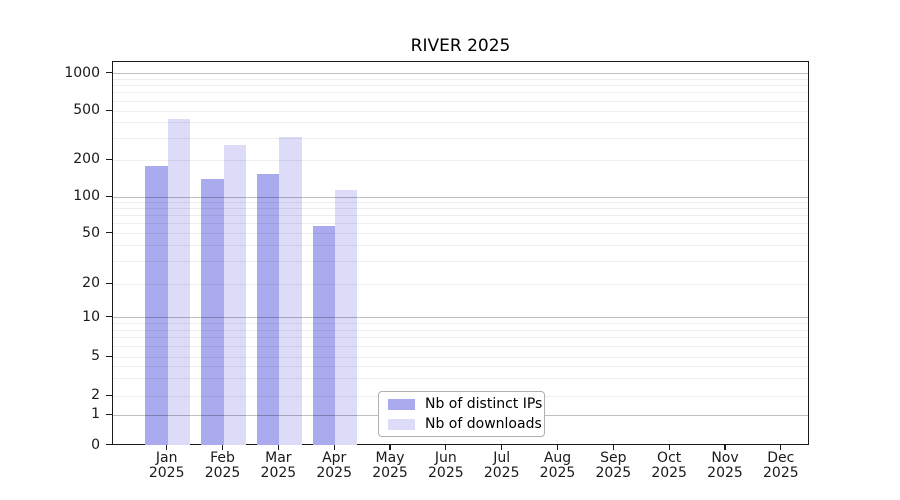 This screenshot has width=900, height=500. I want to click on legend: Nb of distinct IPs Nb of downloads, so click(461, 414).